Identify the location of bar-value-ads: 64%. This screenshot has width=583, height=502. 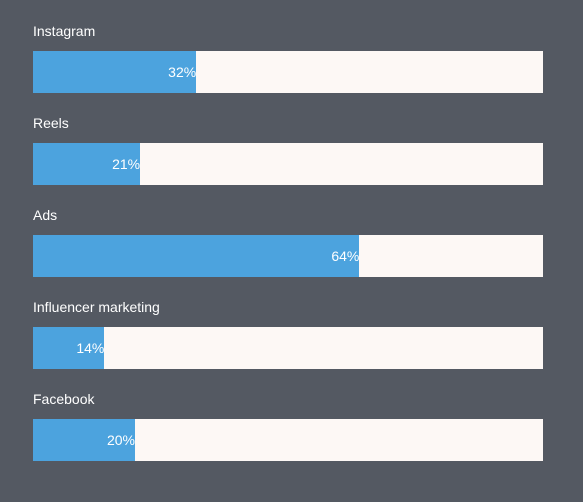
(345, 256).